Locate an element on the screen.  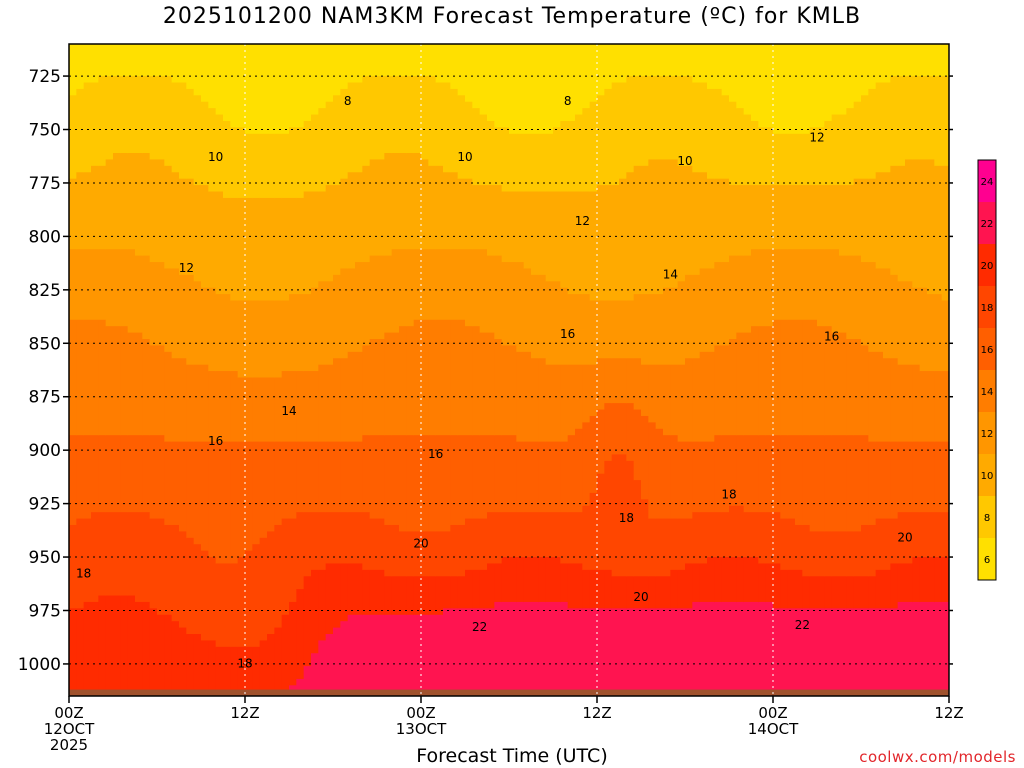
colorbar: 6 8 10 12 14 16 18 20 22 24 is located at coordinates (987, 370).